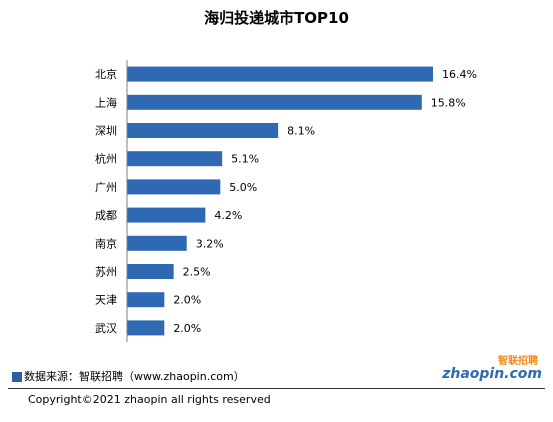 The image size is (553, 422). I want to click on data-source: 数据来源：智联招聘（www.zhaopin.com）, so click(128, 377).